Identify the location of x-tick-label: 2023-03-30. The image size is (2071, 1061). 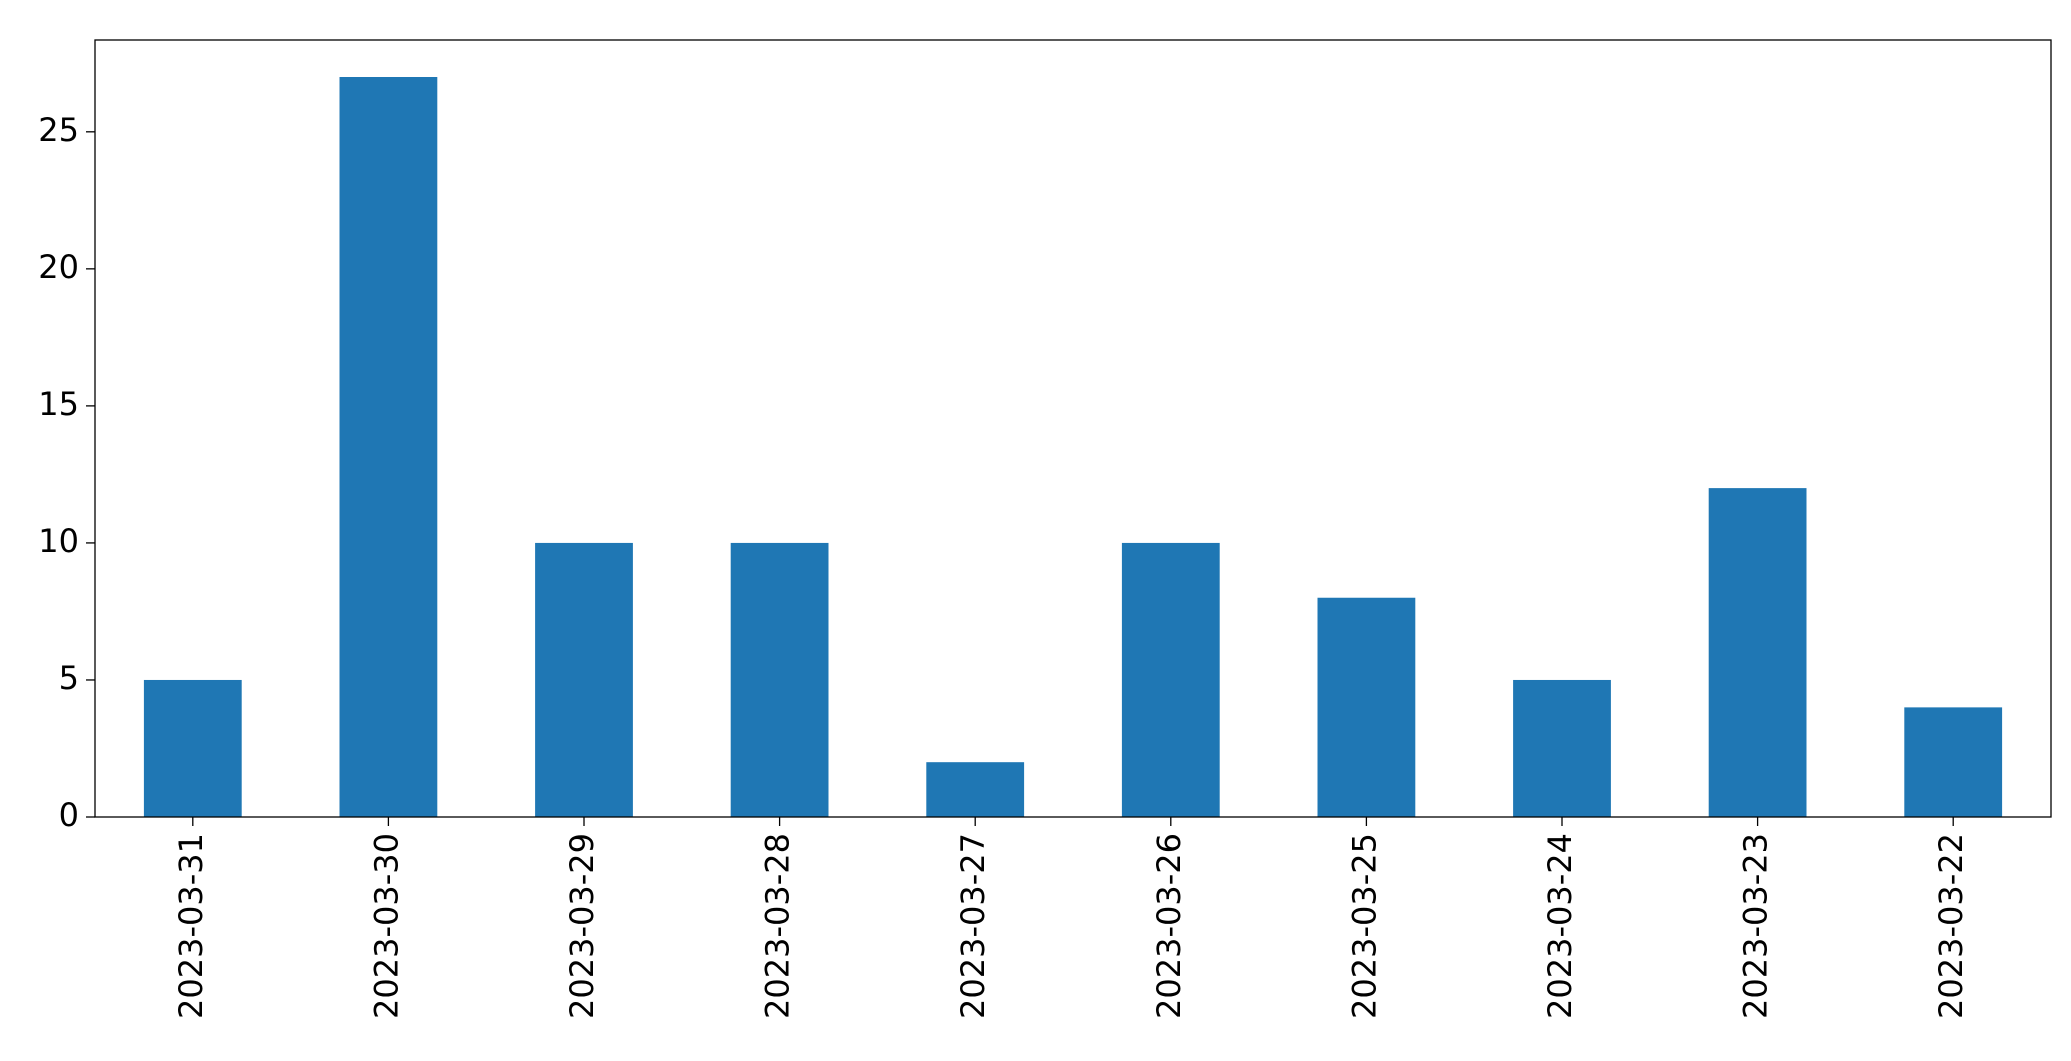
(386, 926).